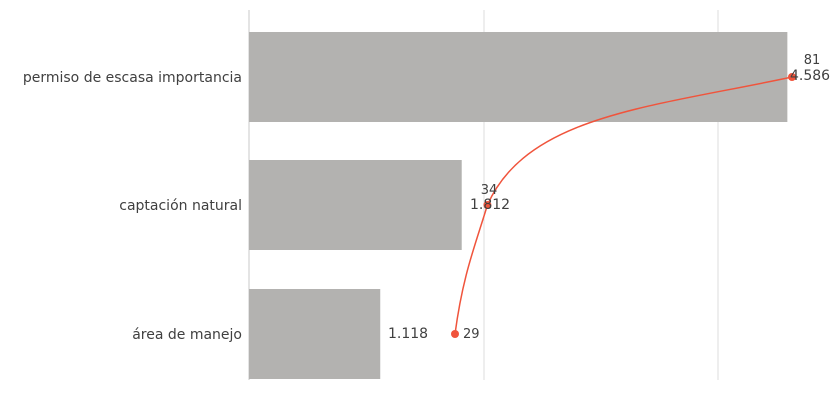  Describe the element at coordinates (132, 78) in the screenshot. I see `category-tick-label: permiso de escasa importancia` at that location.